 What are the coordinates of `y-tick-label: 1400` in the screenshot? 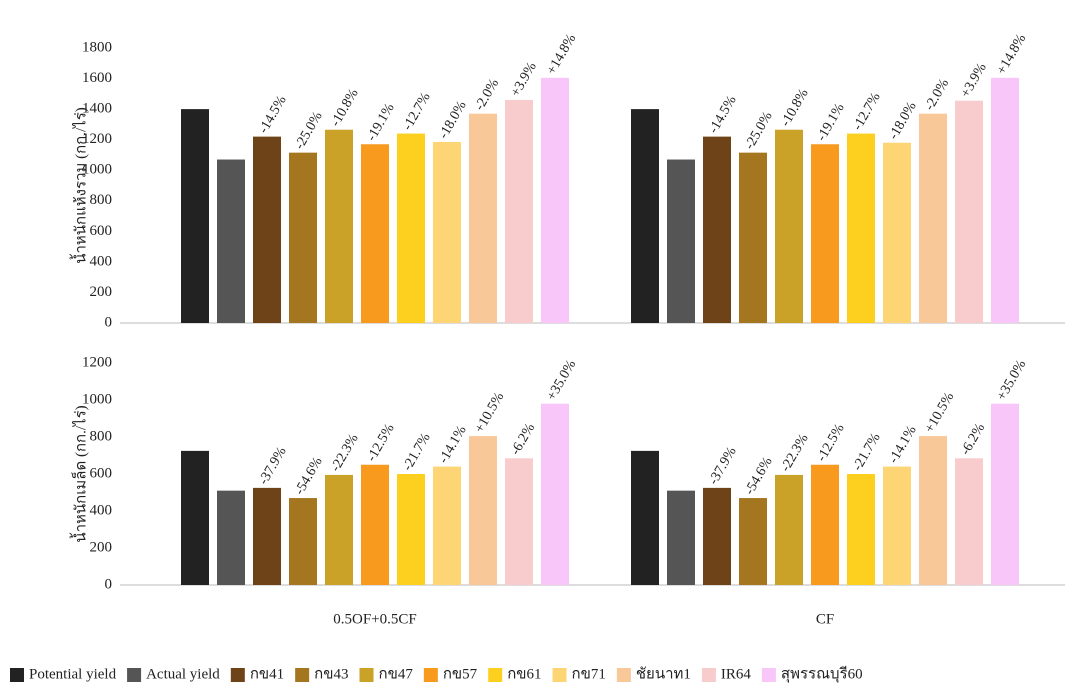 It's located at (97, 109).